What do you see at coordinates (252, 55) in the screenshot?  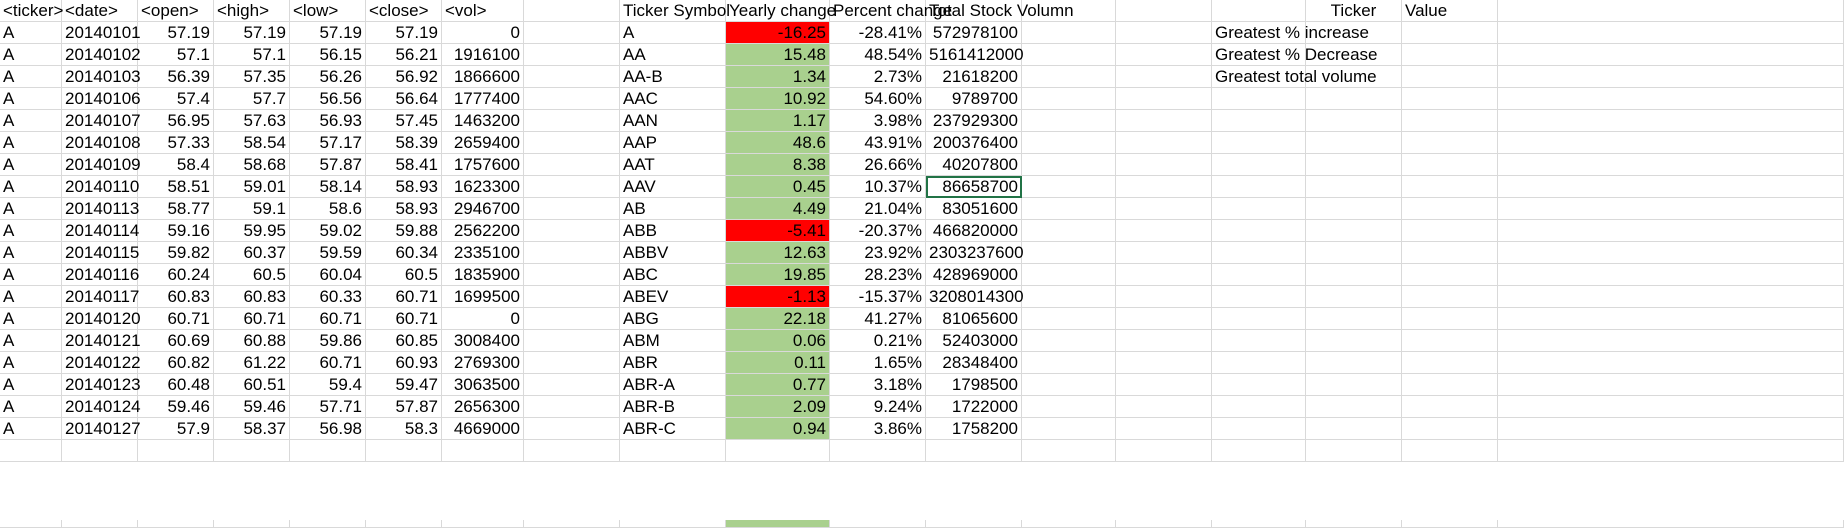 I see `data-cell: 57.1` at bounding box center [252, 55].